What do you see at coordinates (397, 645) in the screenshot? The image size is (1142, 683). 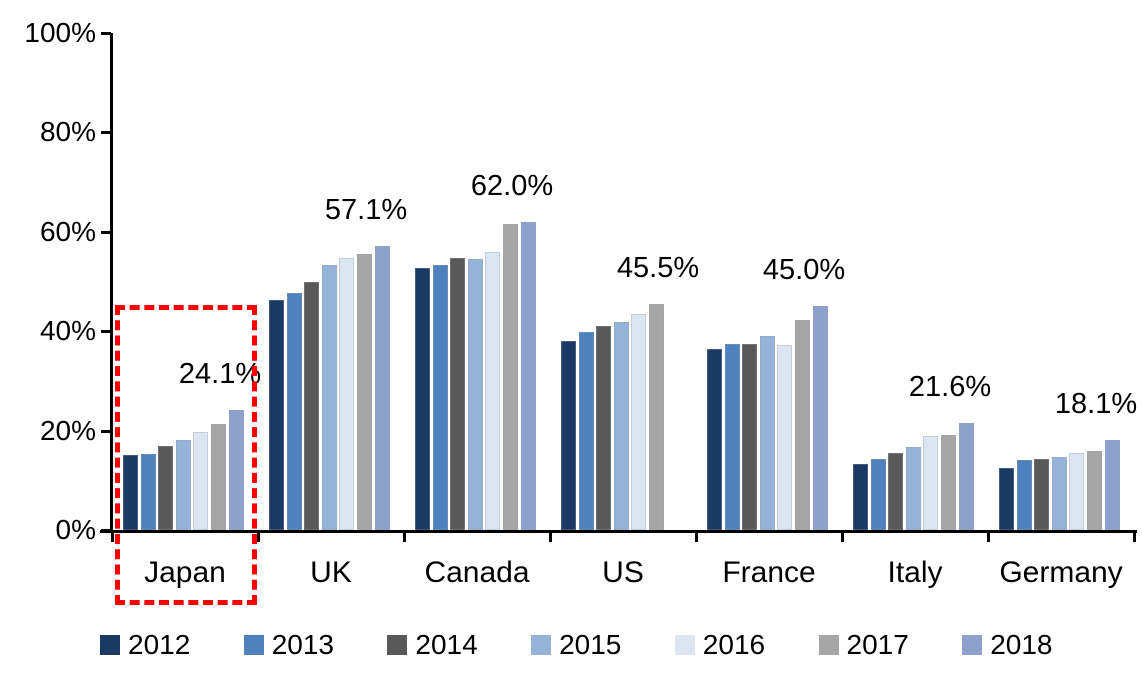 I see `legend-swatch-2014` at bounding box center [397, 645].